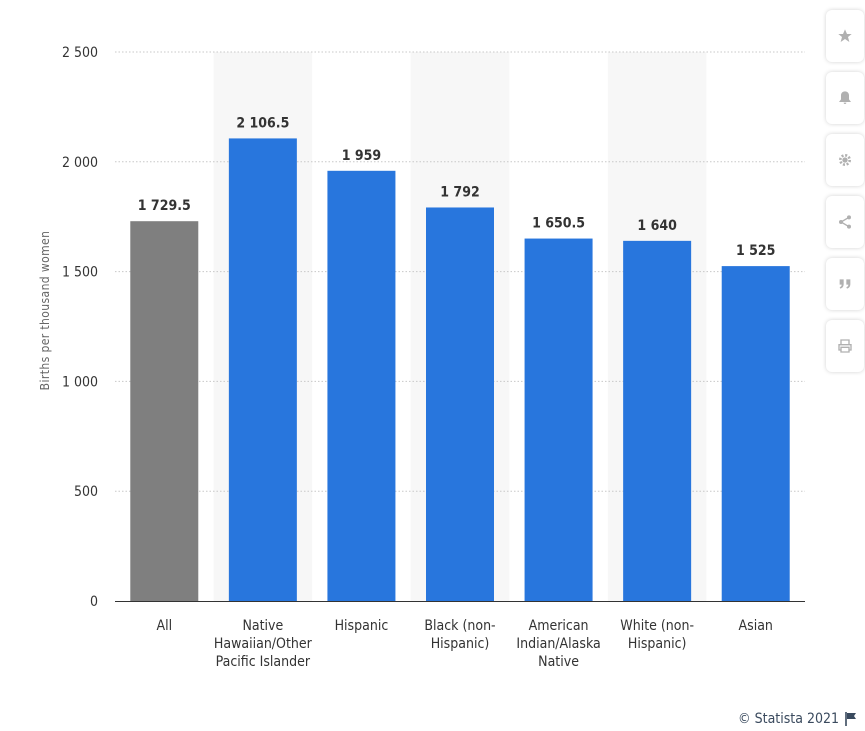 The height and width of the screenshot is (731, 865). Describe the element at coordinates (164, 206) in the screenshot. I see `bar-value-label: 1 729.5` at that location.